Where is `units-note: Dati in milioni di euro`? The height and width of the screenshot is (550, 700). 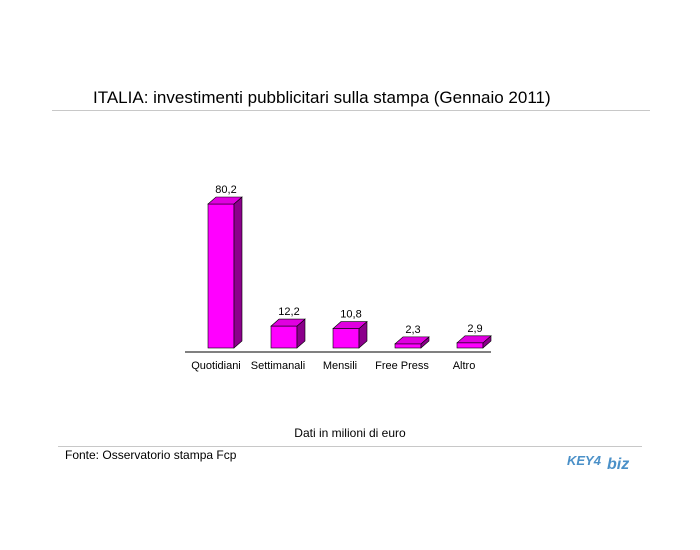
units-note: Dati in milioni di euro is located at coordinates (350, 433).